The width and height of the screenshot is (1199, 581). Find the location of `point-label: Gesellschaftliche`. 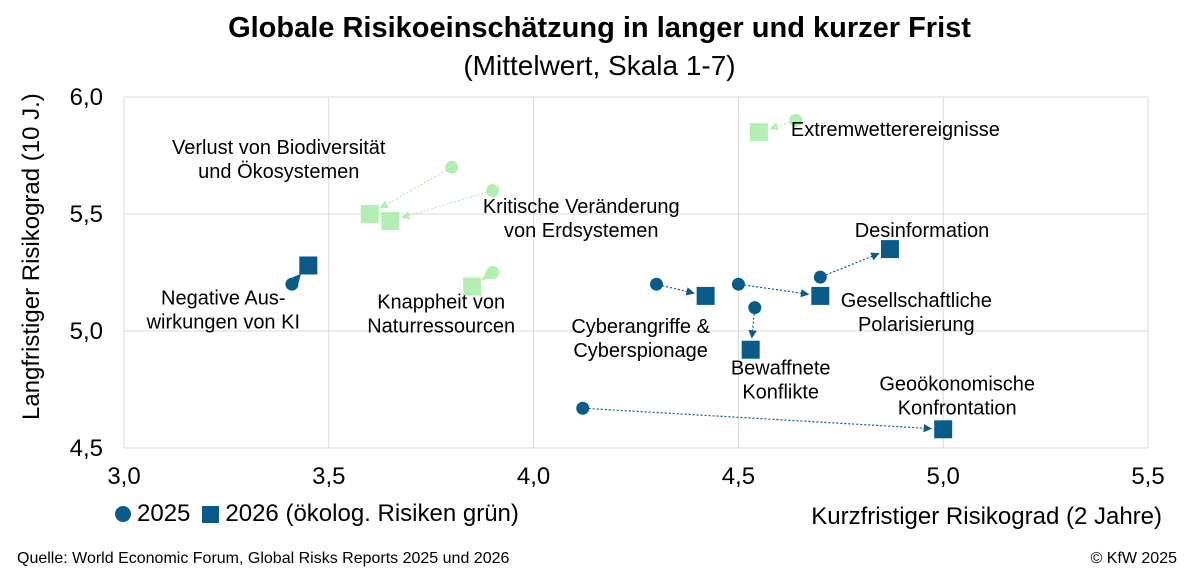

point-label: Gesellschaftliche is located at coordinates (916, 301).